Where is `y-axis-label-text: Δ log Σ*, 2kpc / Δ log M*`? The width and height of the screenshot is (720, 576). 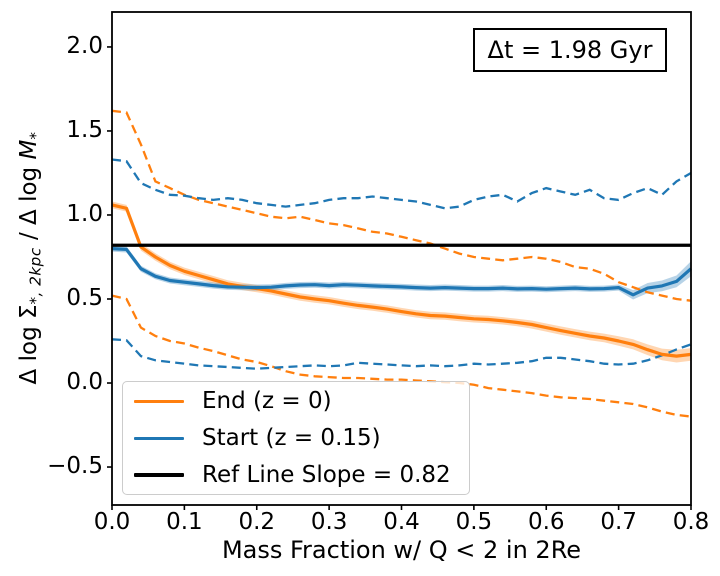
y-axis-label-text: Δ log Σ*, 2kpc / Δ log M* is located at coordinates (30, 258).